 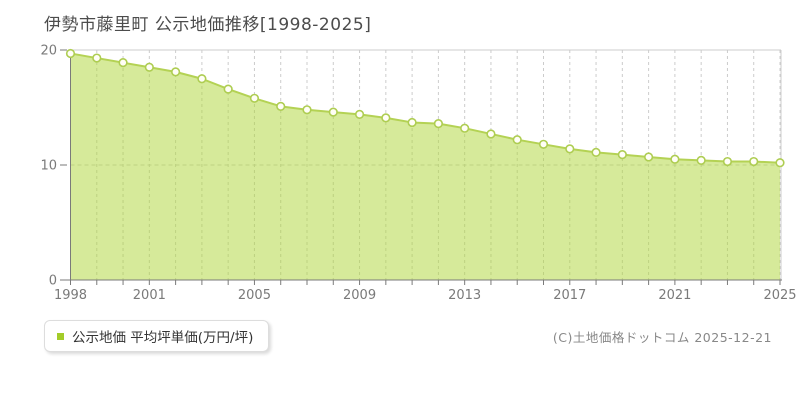 What do you see at coordinates (281, 106) in the screenshot?
I see `data-point-2006` at bounding box center [281, 106].